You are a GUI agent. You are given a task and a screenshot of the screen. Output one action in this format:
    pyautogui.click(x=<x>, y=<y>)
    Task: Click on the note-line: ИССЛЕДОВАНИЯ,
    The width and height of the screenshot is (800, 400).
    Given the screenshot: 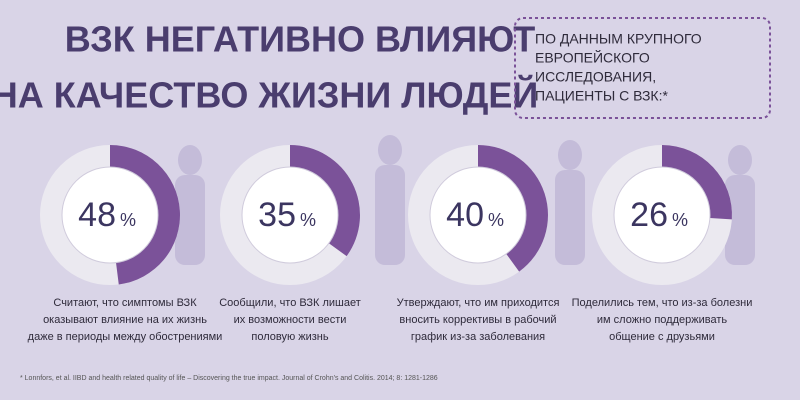 What is the action you would take?
    pyautogui.click(x=595, y=77)
    